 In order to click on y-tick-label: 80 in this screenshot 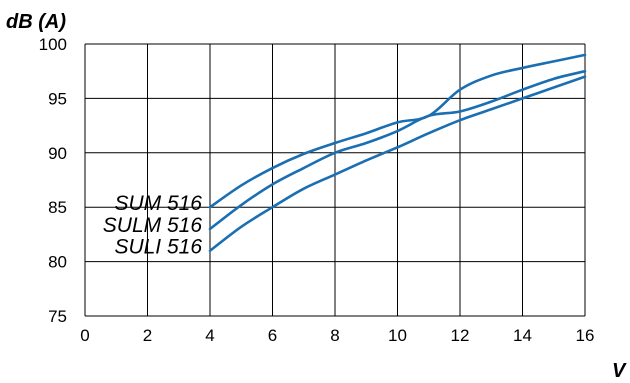, I will do `click(57, 262)`.